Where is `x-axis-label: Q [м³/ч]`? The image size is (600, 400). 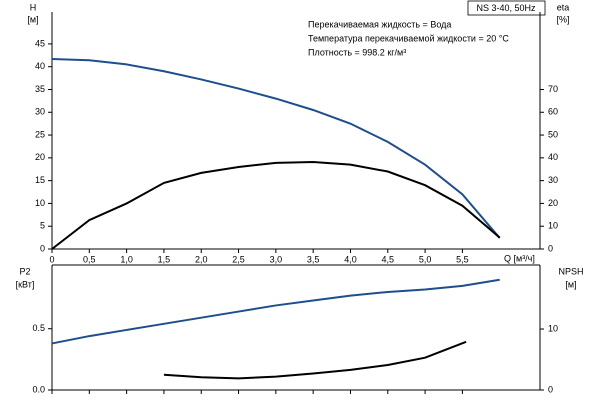 x-axis-label: Q [м³/ч] is located at coordinates (519, 258).